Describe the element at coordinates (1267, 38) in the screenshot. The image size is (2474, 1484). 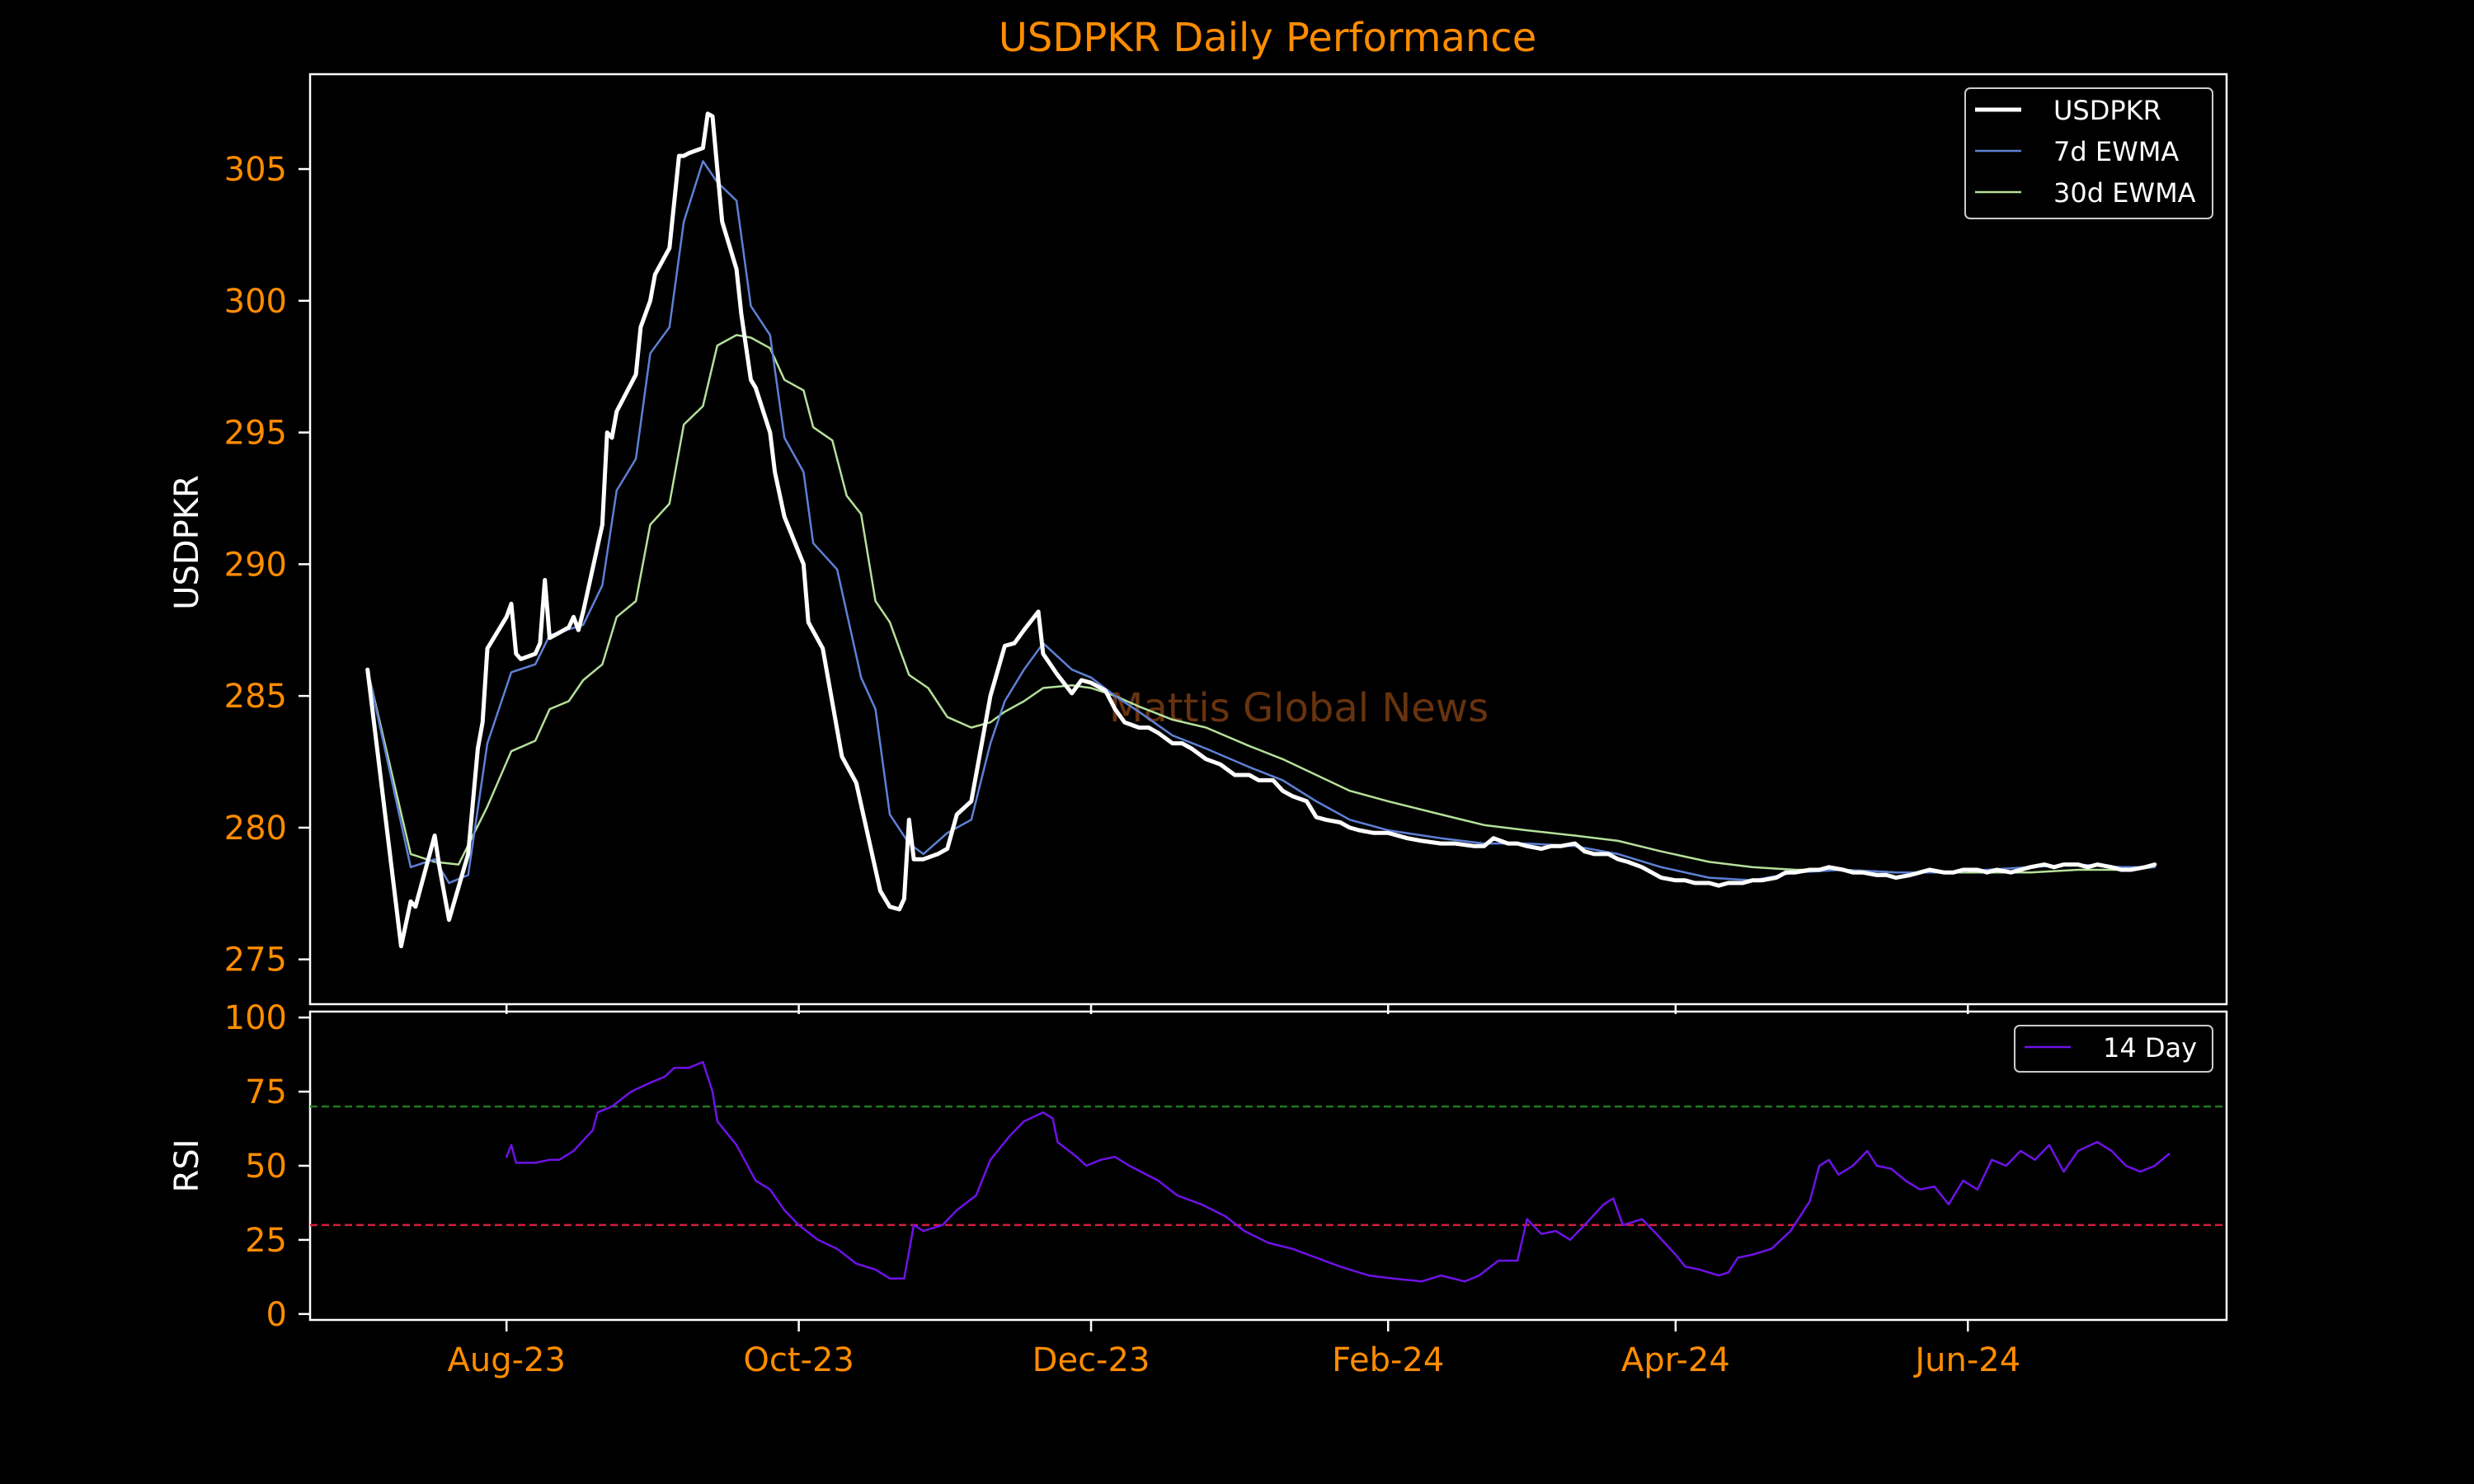
I see `chart-title: USDPKR Daily Performance` at that location.